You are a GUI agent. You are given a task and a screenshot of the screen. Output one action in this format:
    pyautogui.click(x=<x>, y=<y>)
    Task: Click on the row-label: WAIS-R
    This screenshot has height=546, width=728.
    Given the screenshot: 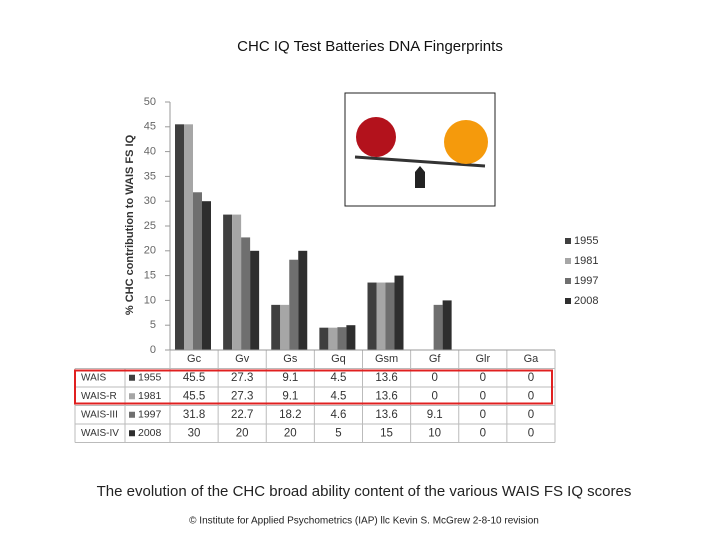 What is the action you would take?
    pyautogui.click(x=99, y=396)
    